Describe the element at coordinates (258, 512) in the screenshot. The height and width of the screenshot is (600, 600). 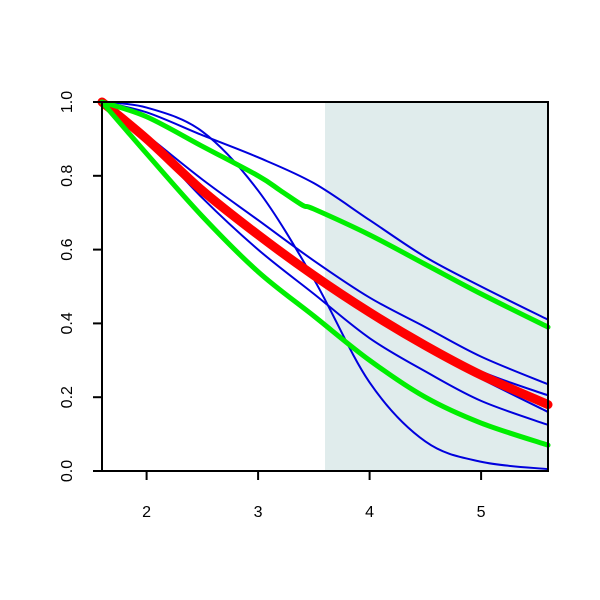
I see `x-tick-label: 3` at that location.